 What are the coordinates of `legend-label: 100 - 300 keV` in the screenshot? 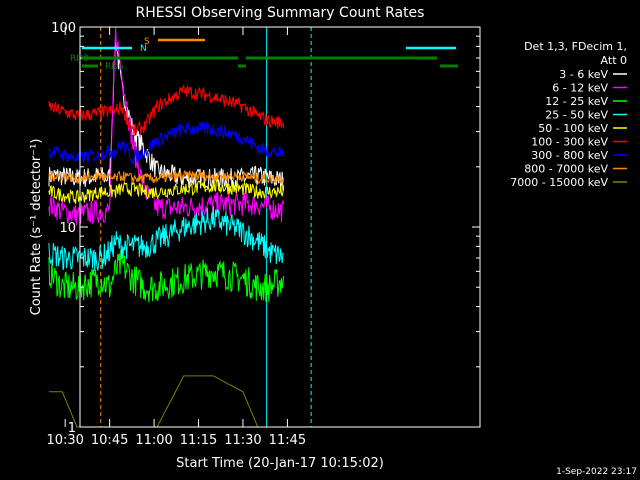 It's located at (569, 142).